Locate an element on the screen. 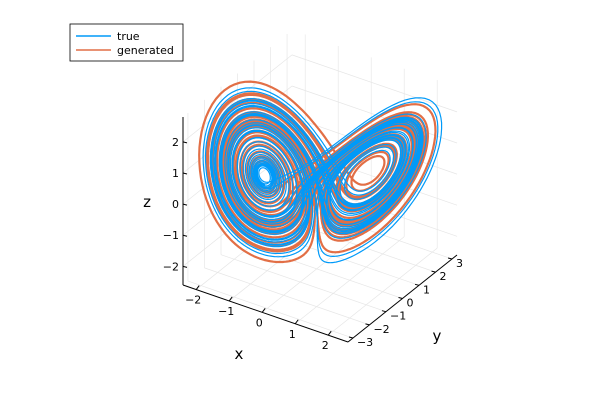 The image size is (600, 400). y-tick-label: −2 is located at coordinates (381, 329).